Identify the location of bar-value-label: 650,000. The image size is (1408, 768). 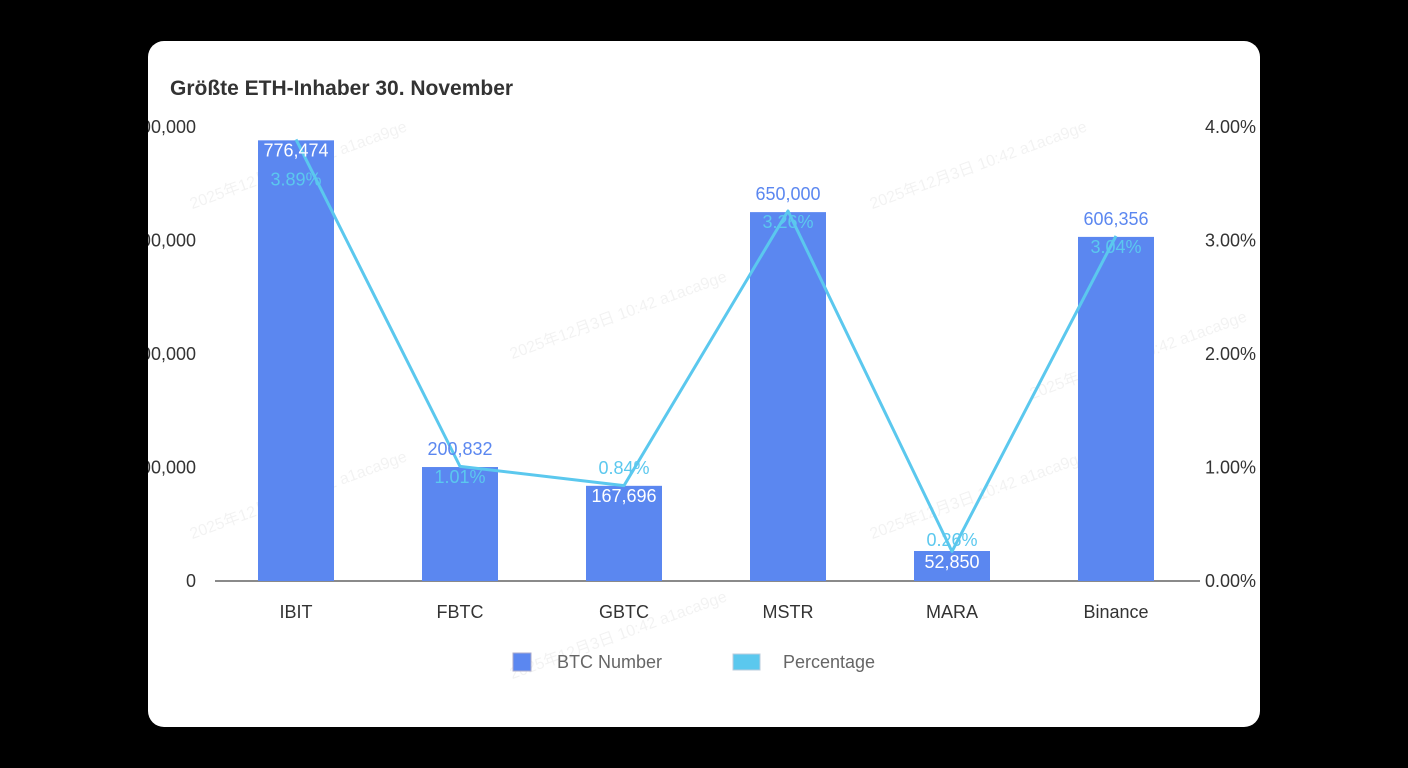
(787, 194).